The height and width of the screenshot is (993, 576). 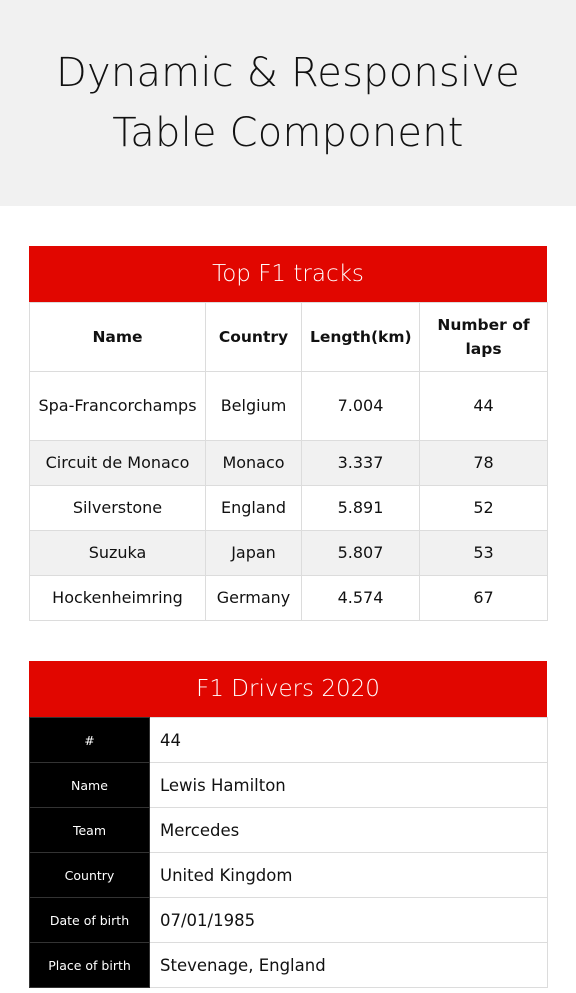 I want to click on cell-track-name: Silverstone, so click(x=117, y=508).